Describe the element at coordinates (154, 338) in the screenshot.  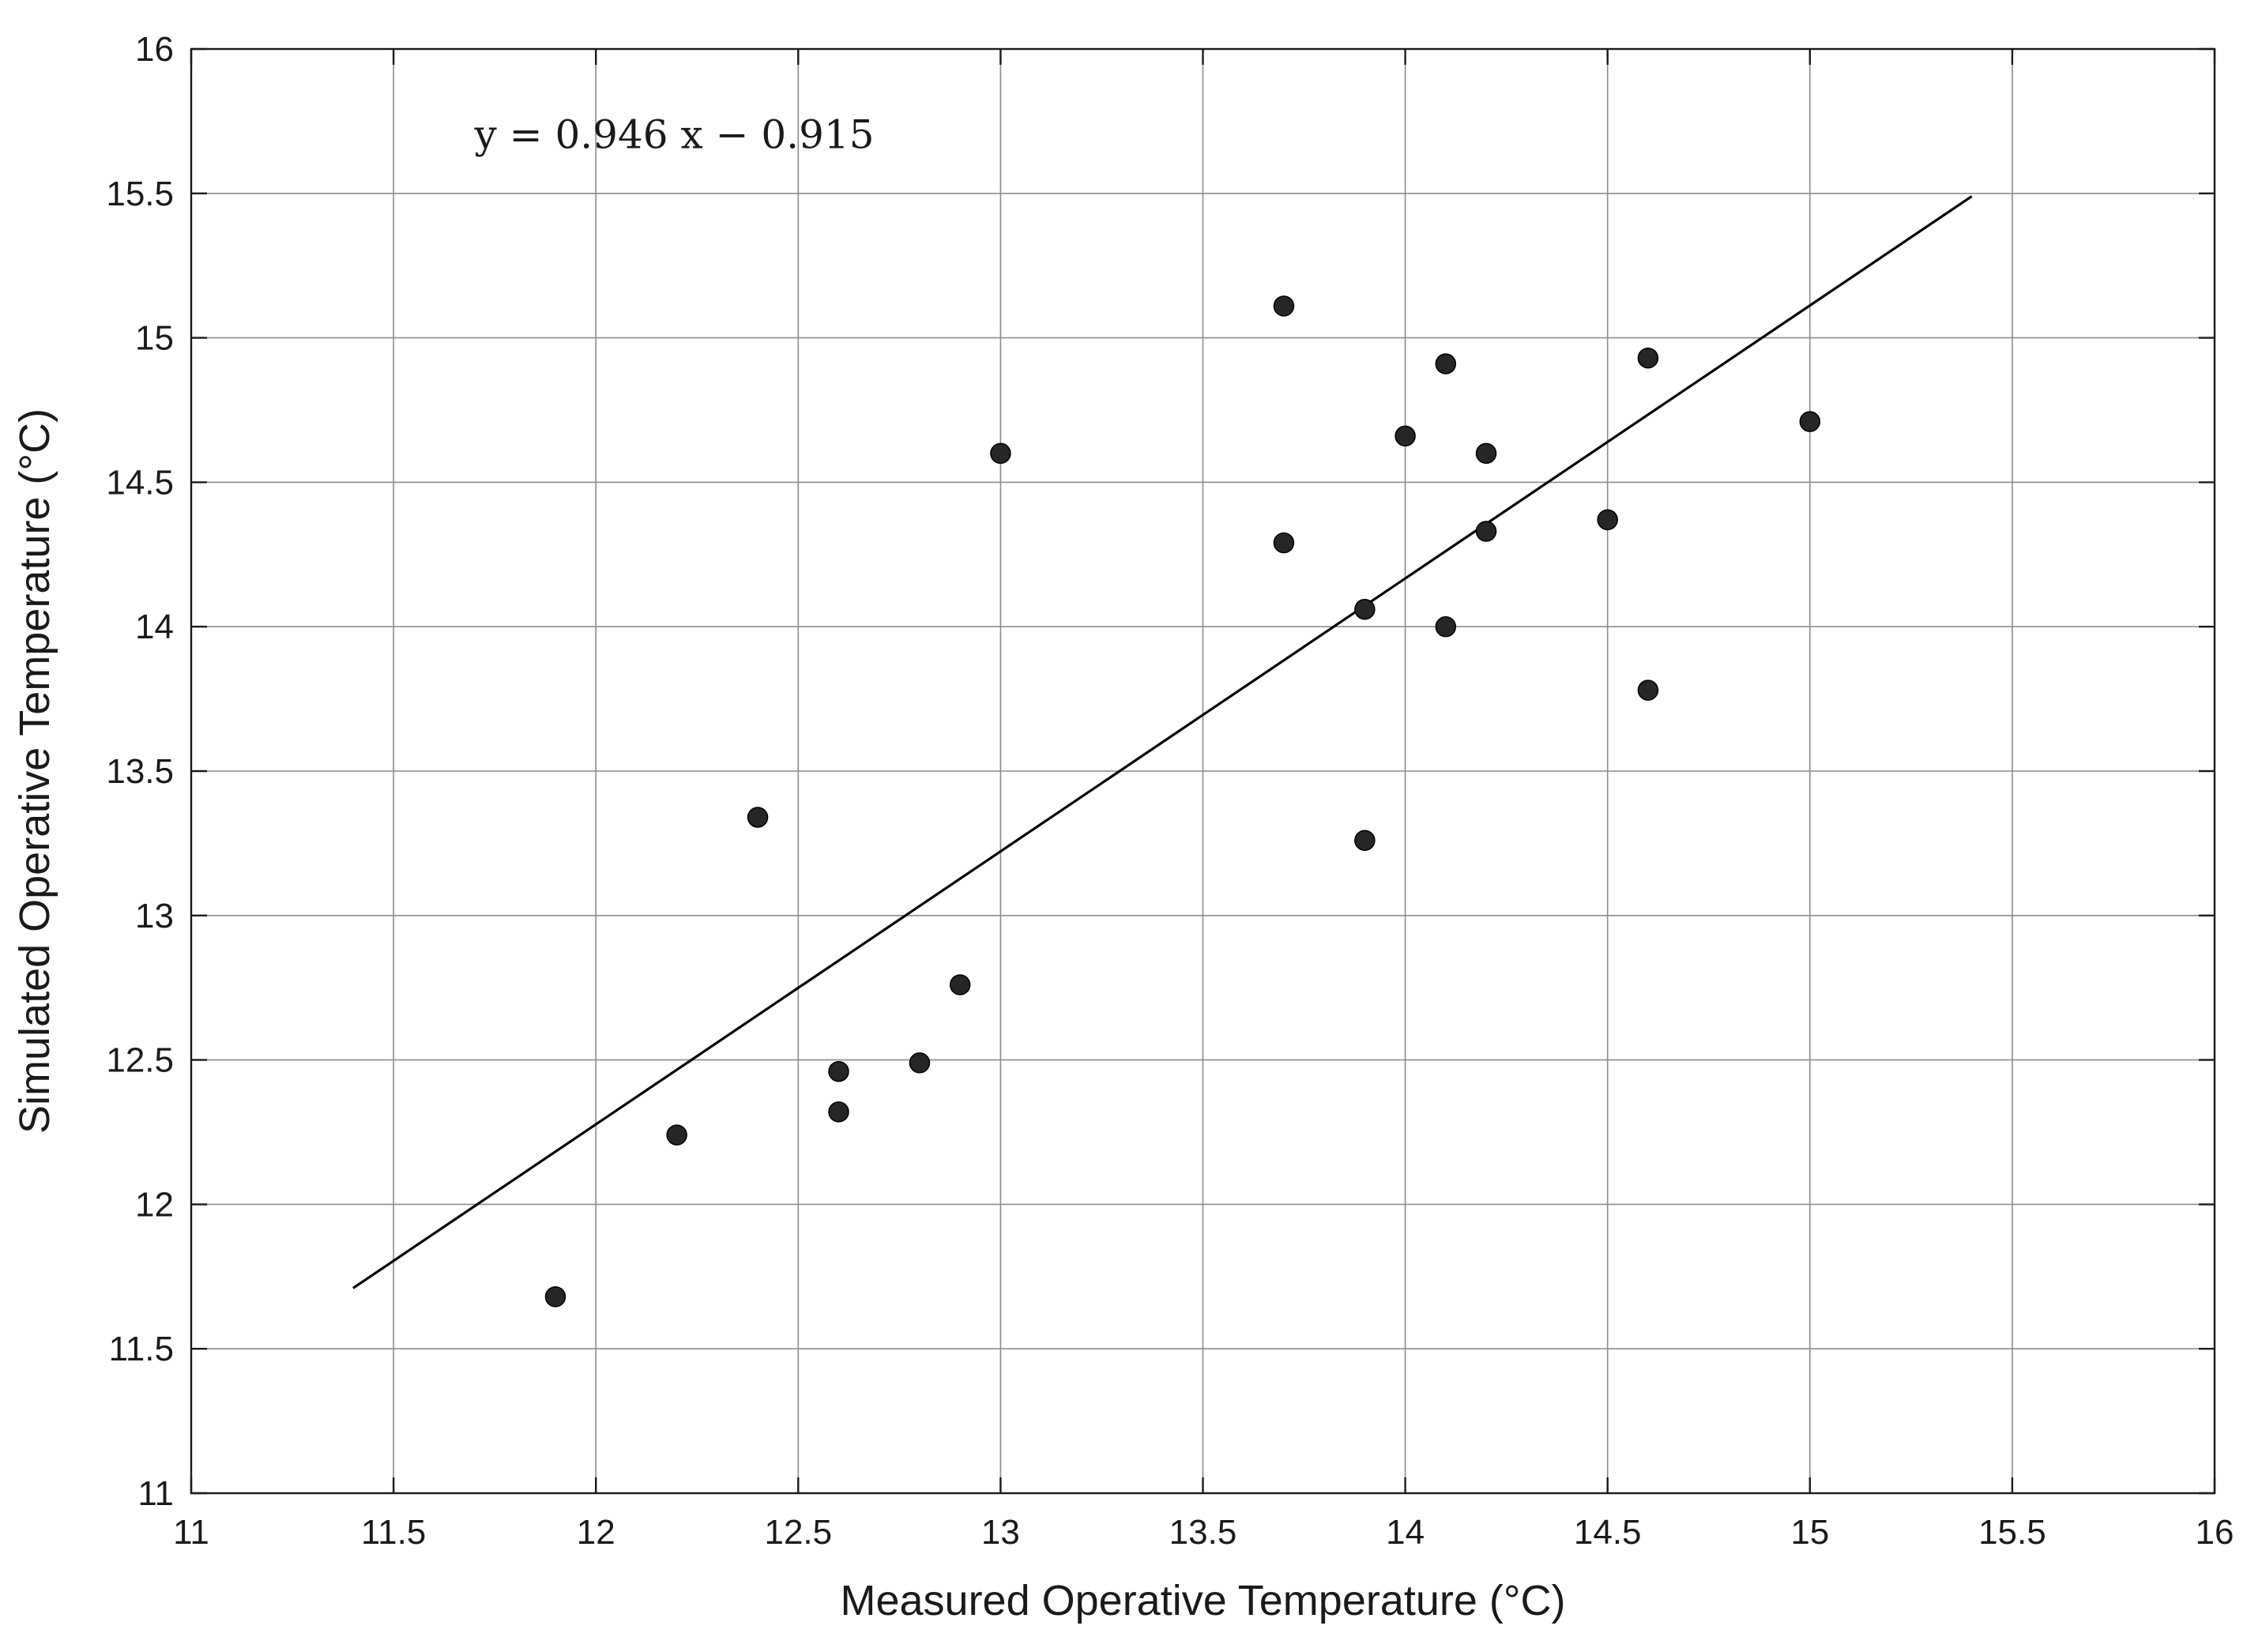
I see `y-tick-label-8: 15` at that location.